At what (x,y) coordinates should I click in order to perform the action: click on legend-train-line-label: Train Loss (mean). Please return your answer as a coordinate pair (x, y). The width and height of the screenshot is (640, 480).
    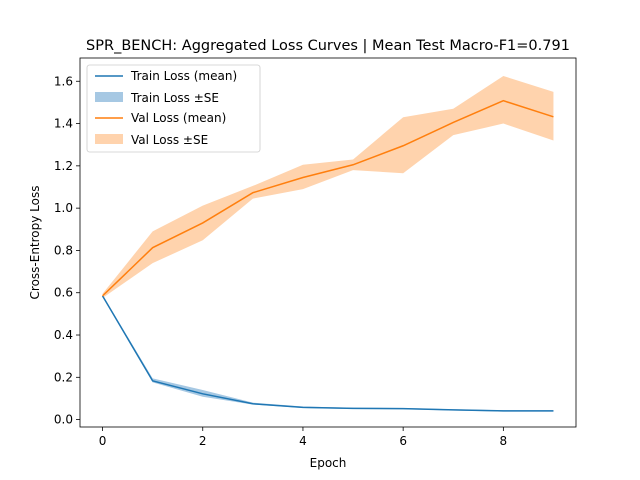
    Looking at the image, I should click on (183, 76).